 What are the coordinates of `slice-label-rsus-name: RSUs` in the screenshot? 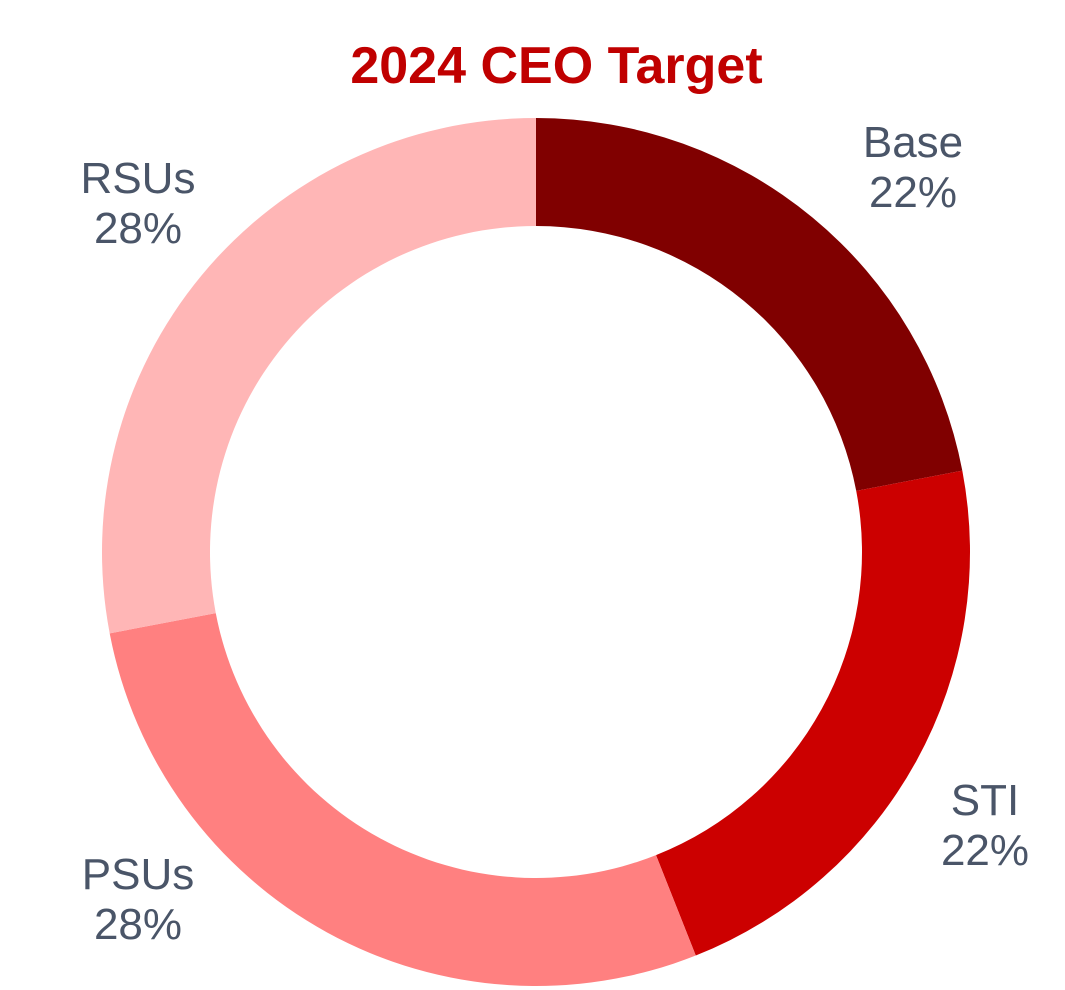 It's located at (138, 178).